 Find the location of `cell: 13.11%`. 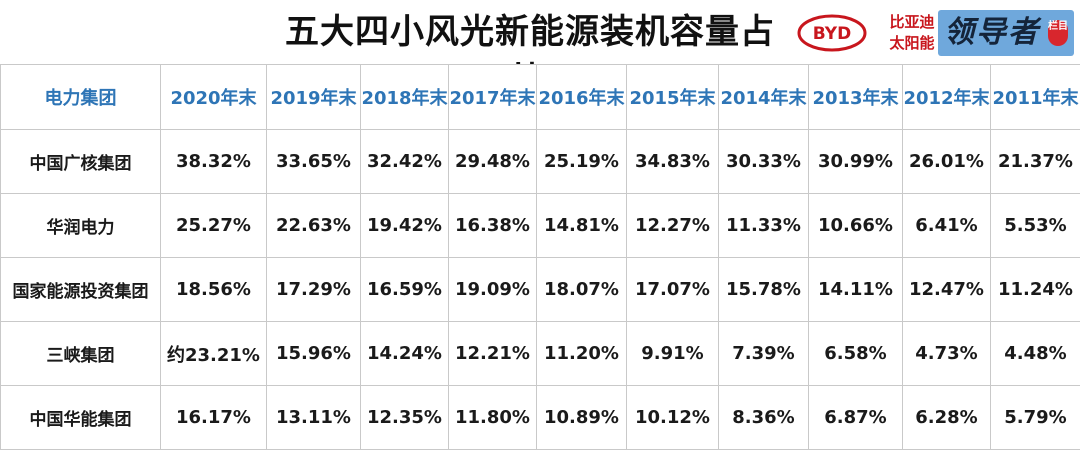

cell: 13.11% is located at coordinates (314, 418).